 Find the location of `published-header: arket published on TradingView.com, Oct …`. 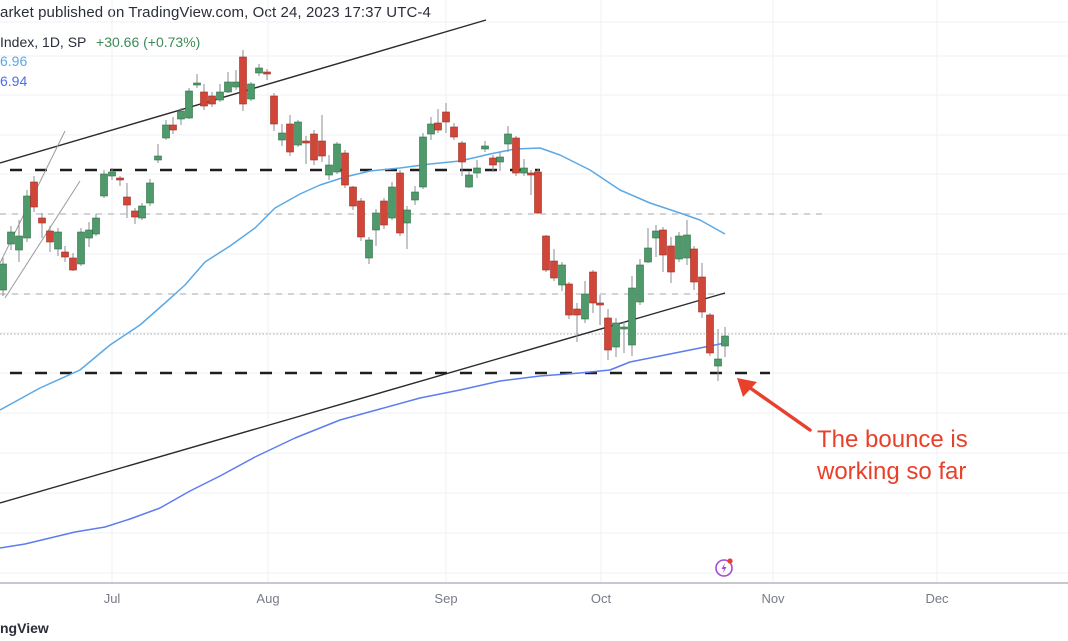

published-header: arket published on TradingView.com, Oct … is located at coordinates (215, 12).